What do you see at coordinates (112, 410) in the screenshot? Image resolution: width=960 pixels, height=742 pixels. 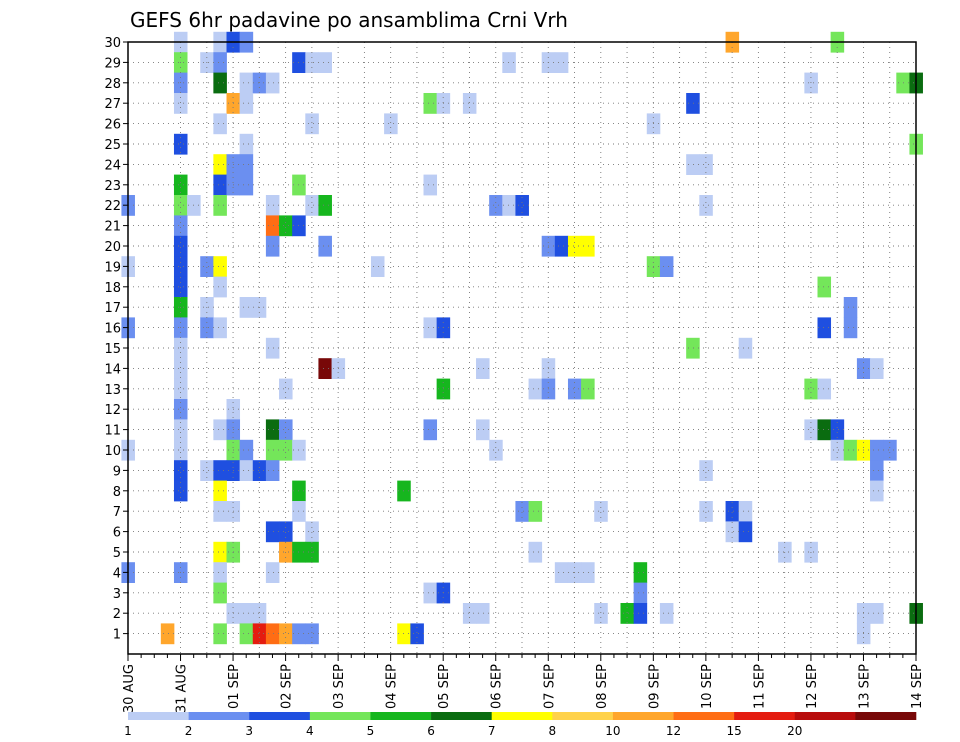 I see `y-tick-label: 12` at bounding box center [112, 410].